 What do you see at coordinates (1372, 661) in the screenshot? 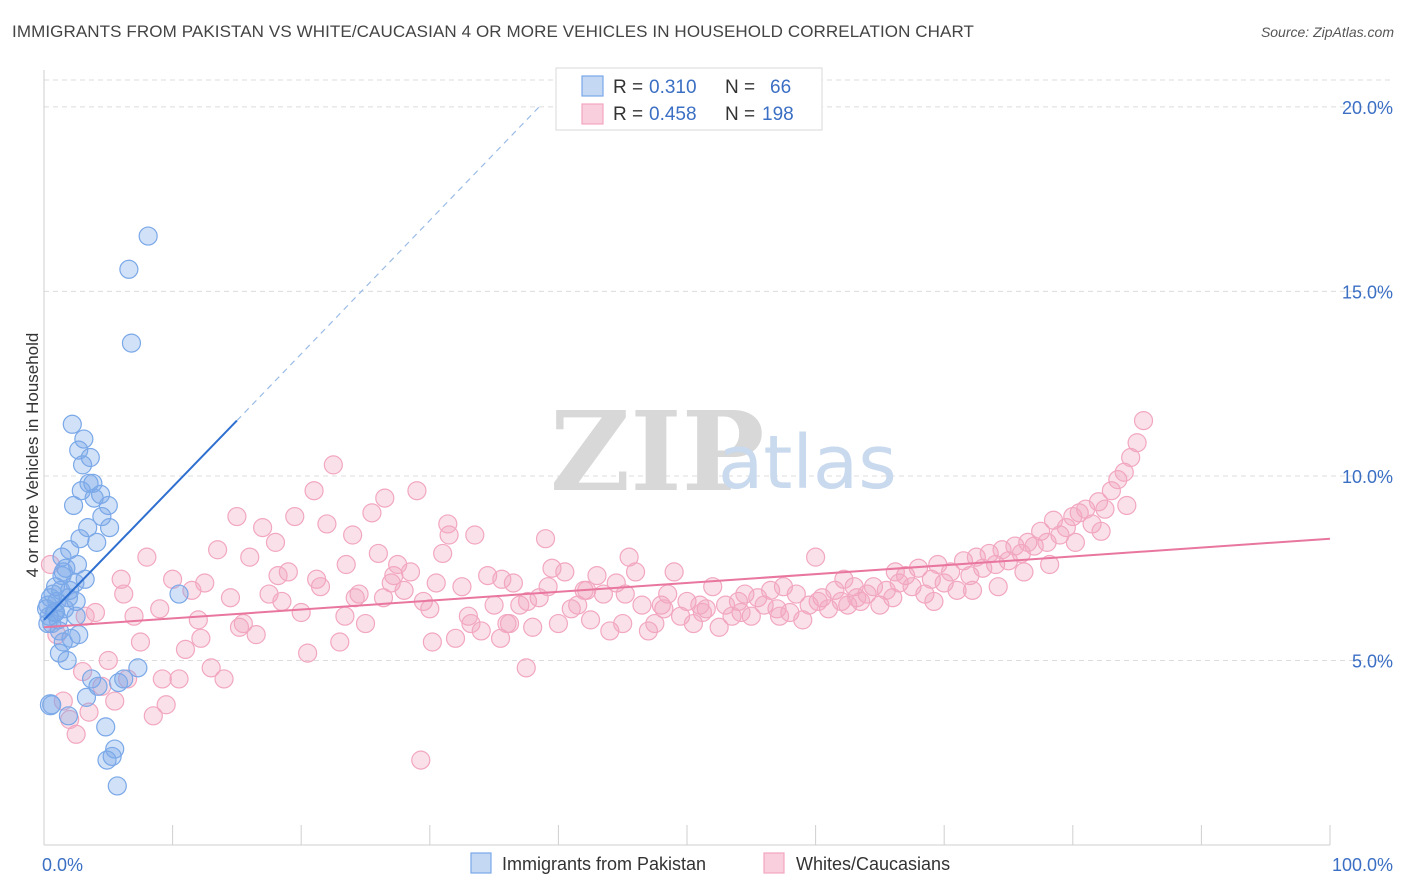
I see `y-tick-label: 5.0%` at bounding box center [1372, 661].